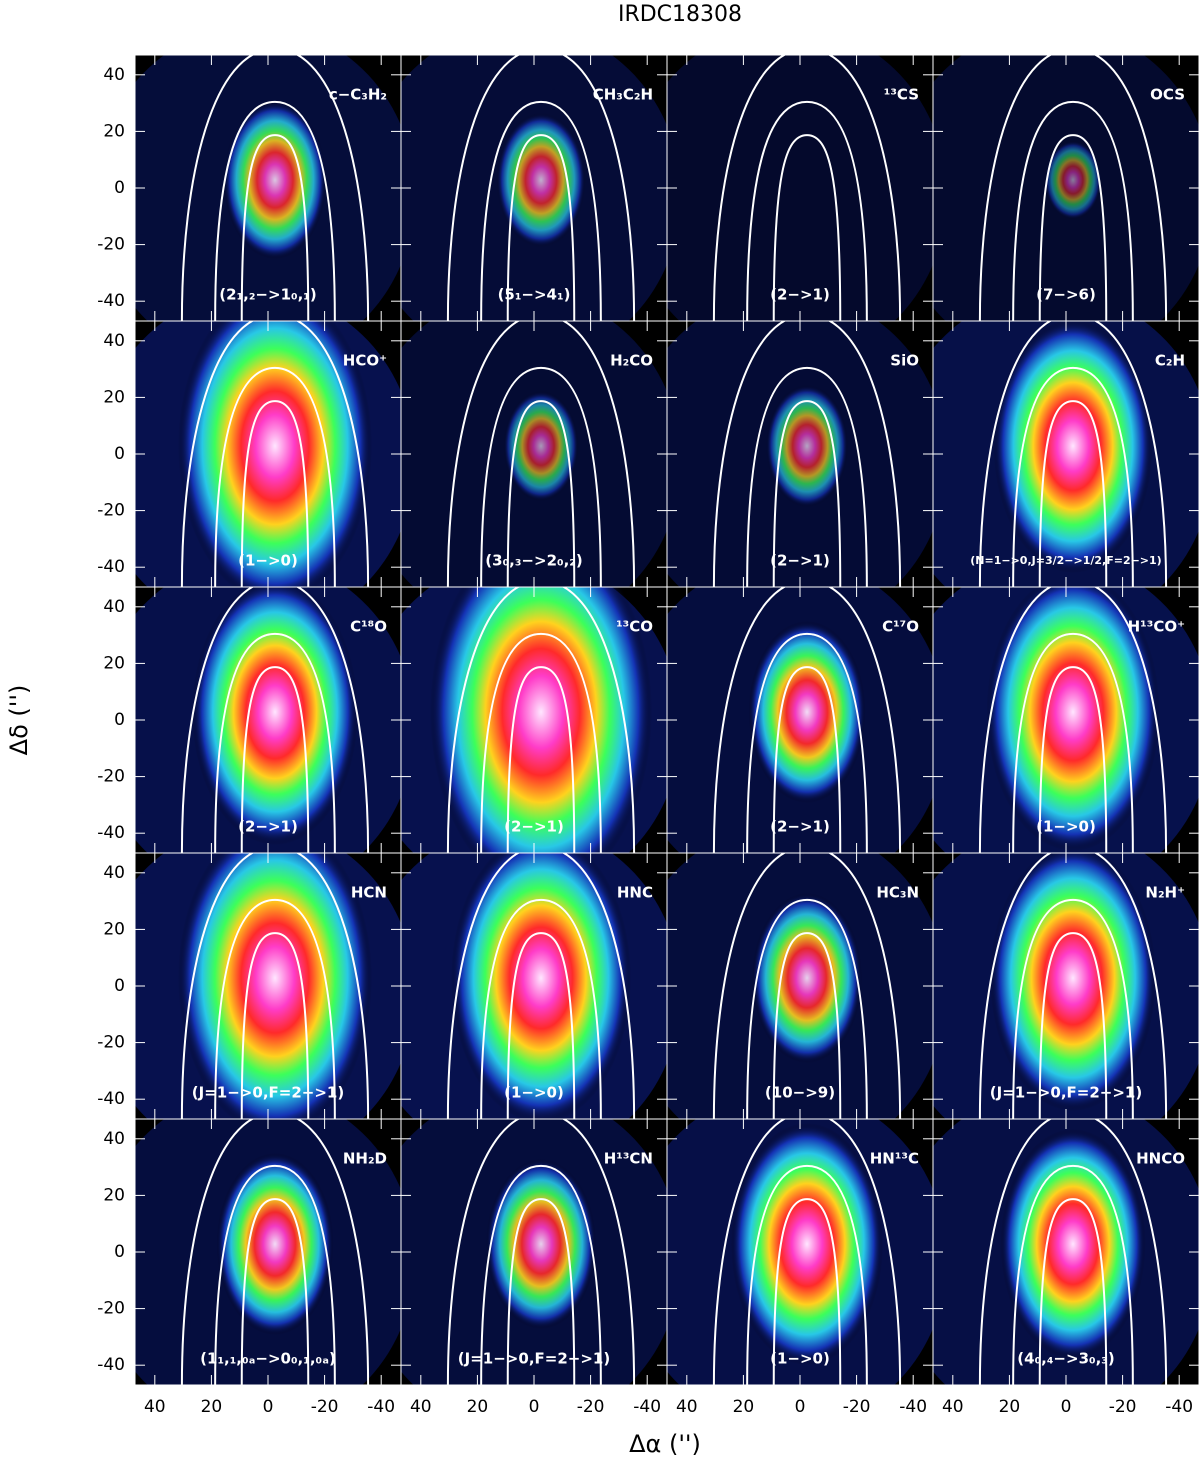 Image resolution: width=1200 pixels, height=1470 pixels. Describe the element at coordinates (628, 1159) in the screenshot. I see `molecule-label: H¹³CN` at that location.